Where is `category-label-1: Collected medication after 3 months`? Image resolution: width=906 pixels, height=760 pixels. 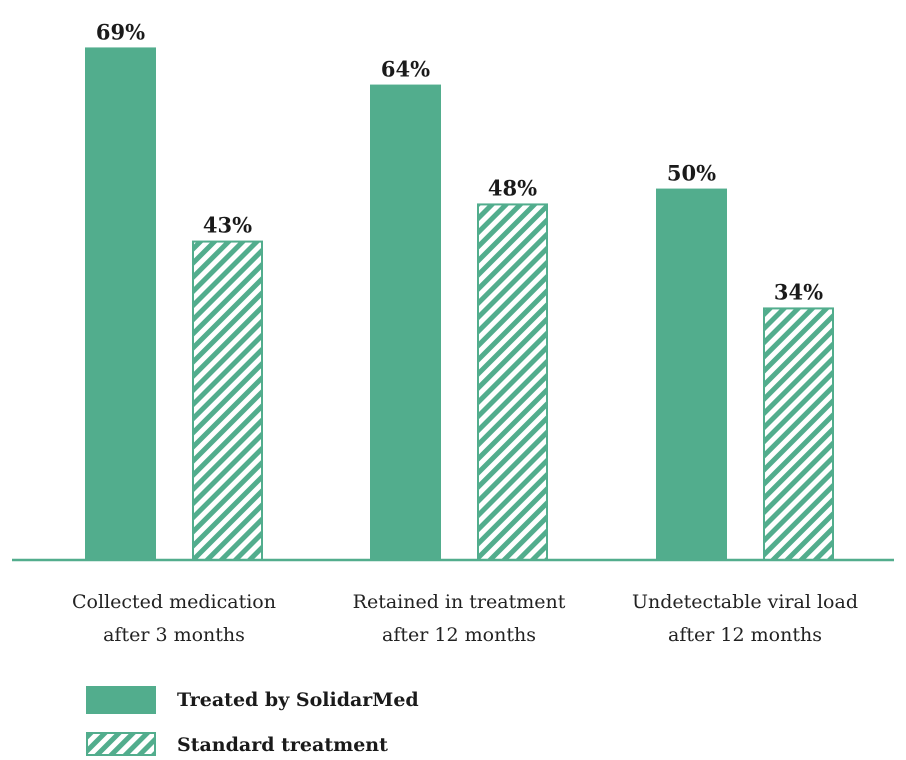 category-label-1: Collected medication after 3 months is located at coordinates (174, 618).